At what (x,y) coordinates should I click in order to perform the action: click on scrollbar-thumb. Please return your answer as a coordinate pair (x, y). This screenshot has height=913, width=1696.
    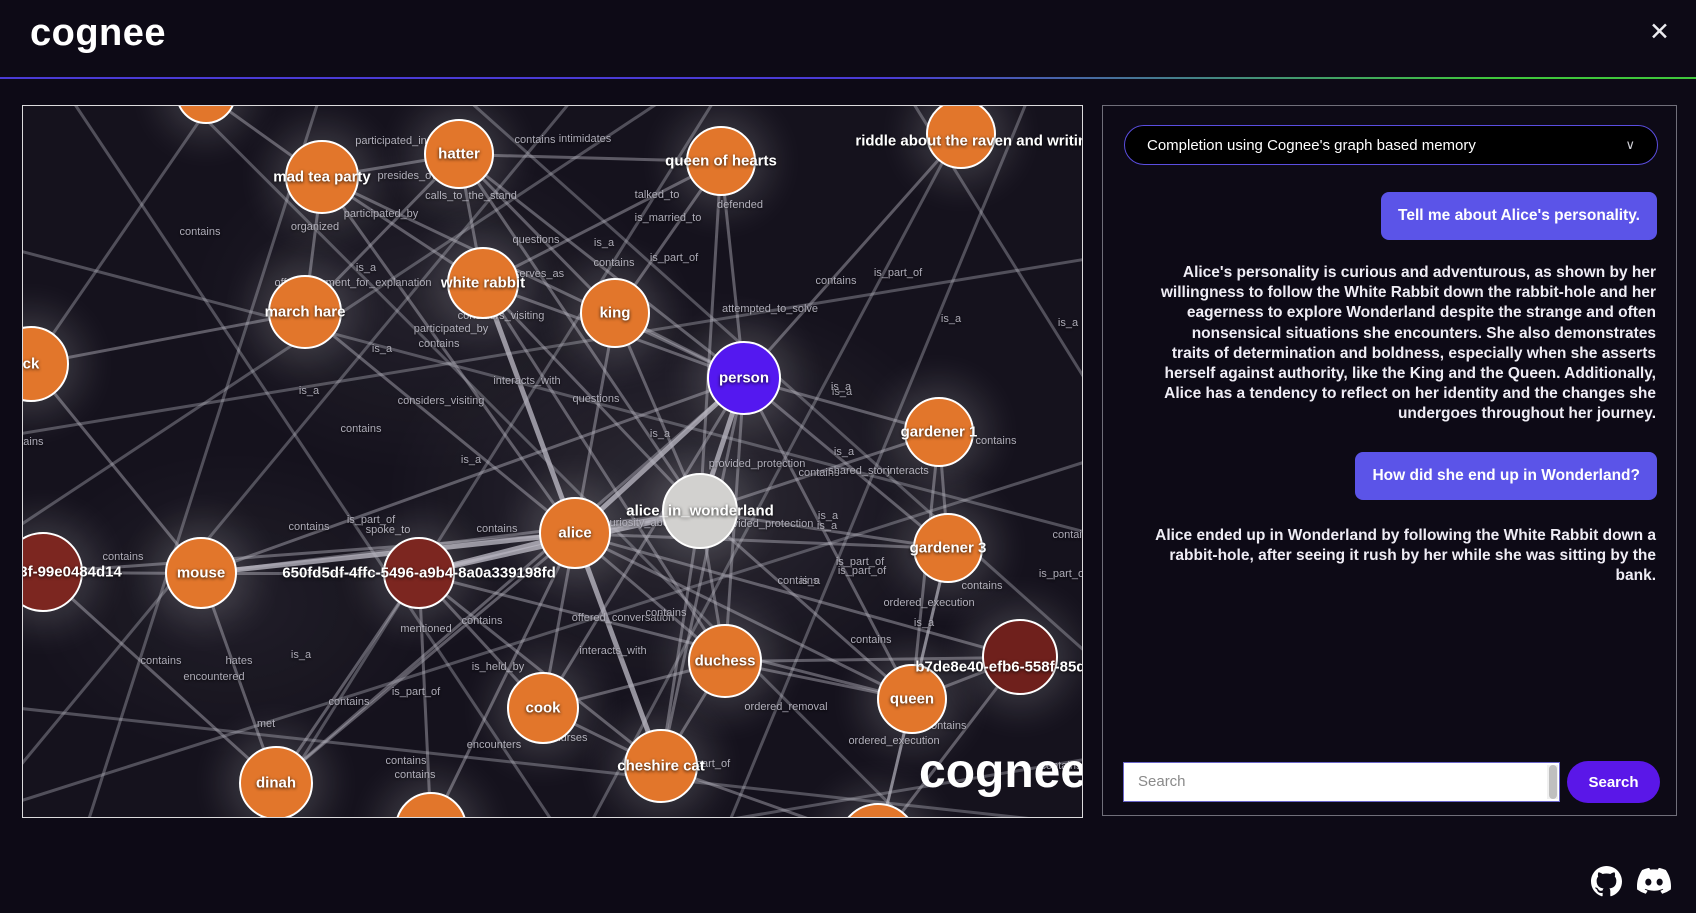
    Looking at the image, I should click on (1553, 782).